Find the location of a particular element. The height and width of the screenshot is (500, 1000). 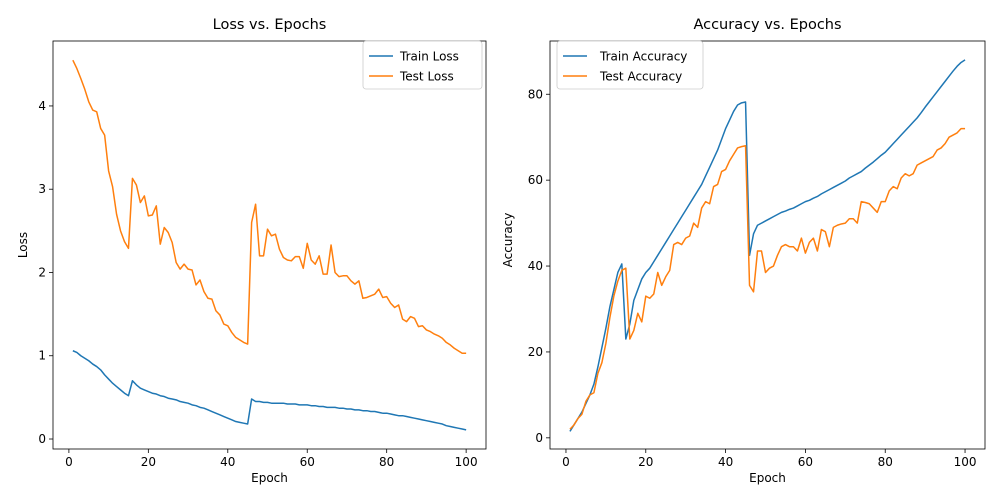

y-axis-label: Accuracy is located at coordinates (508, 240).